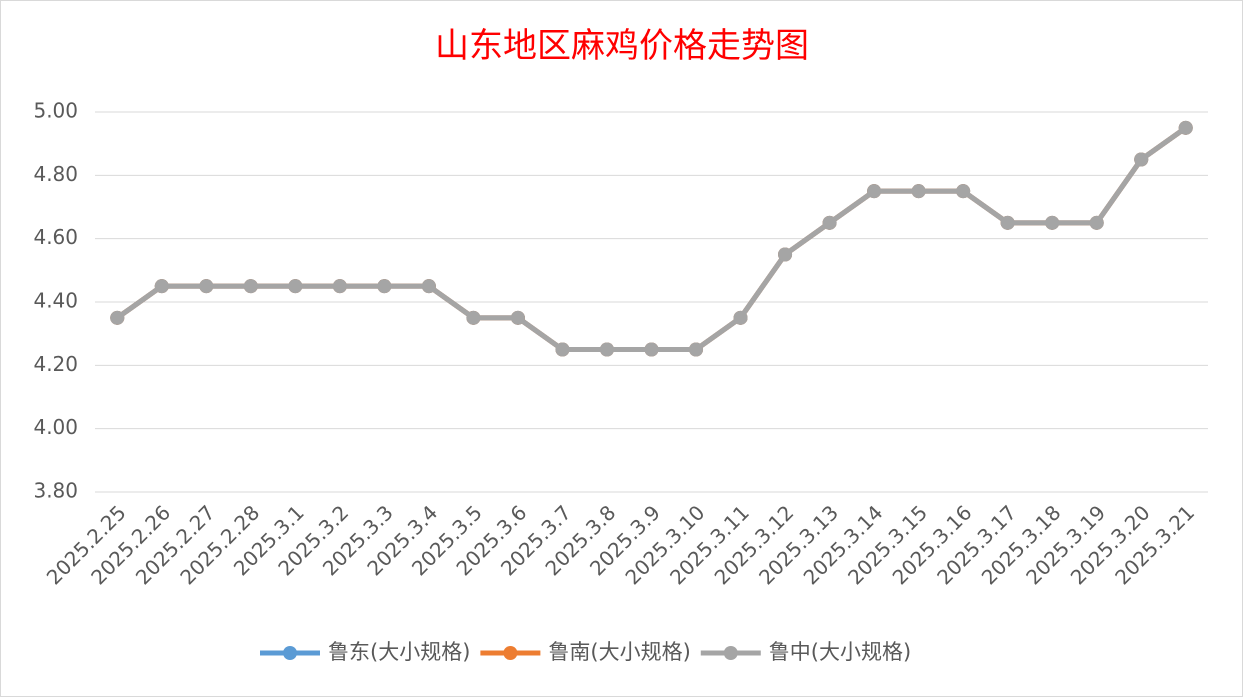 The width and height of the screenshot is (1243, 697). What do you see at coordinates (399, 652) in the screenshot?
I see `legend-label: 鲁东(大小规格)` at bounding box center [399, 652].